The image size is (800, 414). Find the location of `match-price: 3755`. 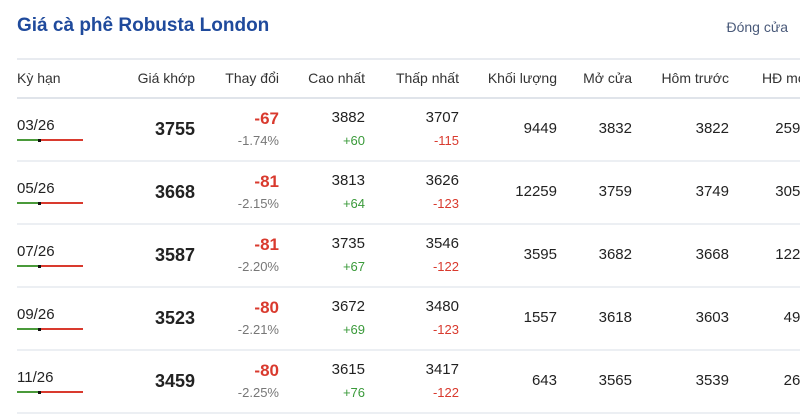

match-price: 3755 is located at coordinates (174, 129).